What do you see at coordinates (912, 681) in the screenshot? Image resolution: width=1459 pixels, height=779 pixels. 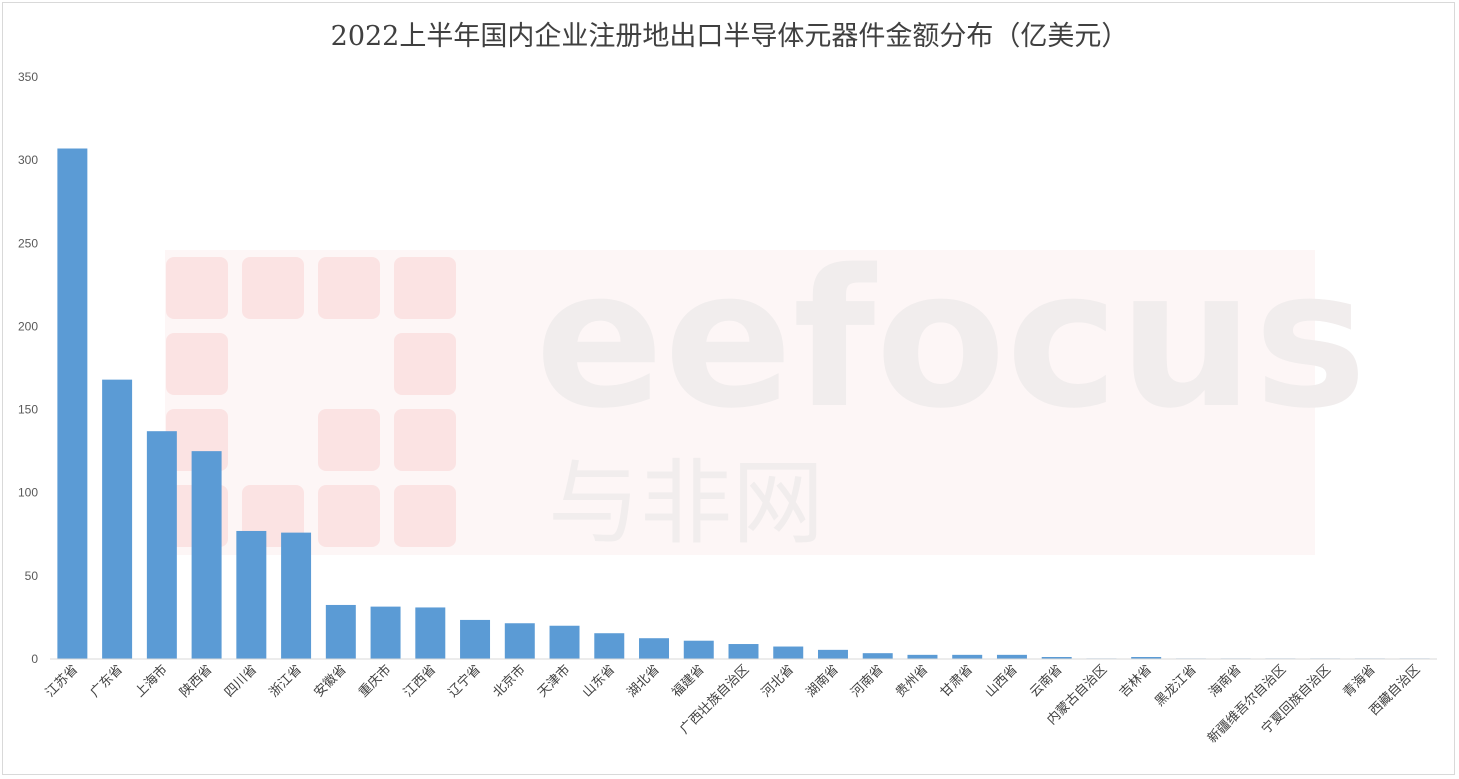 I see `x-category-label: 贵州省` at bounding box center [912, 681].